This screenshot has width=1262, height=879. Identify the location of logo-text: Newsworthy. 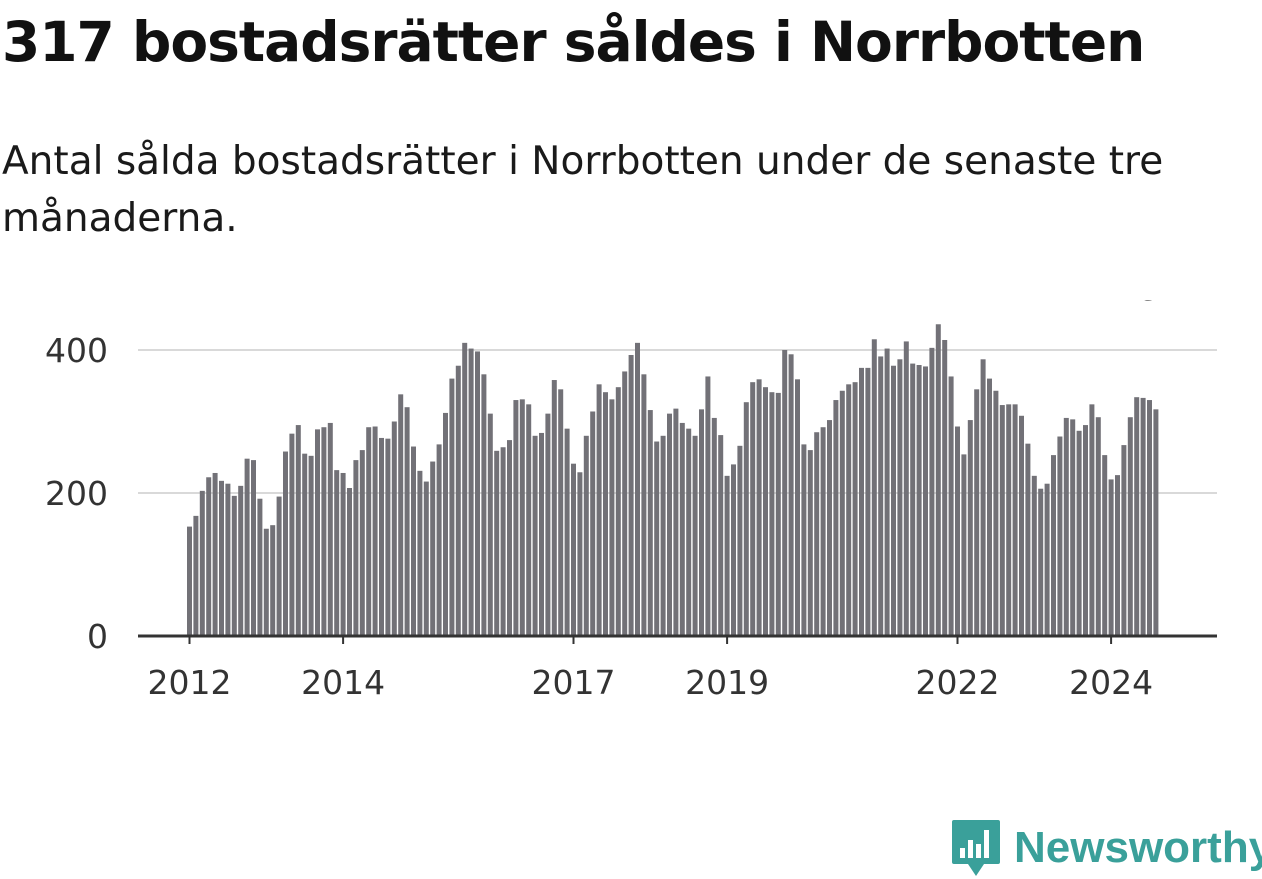
(1138, 847).